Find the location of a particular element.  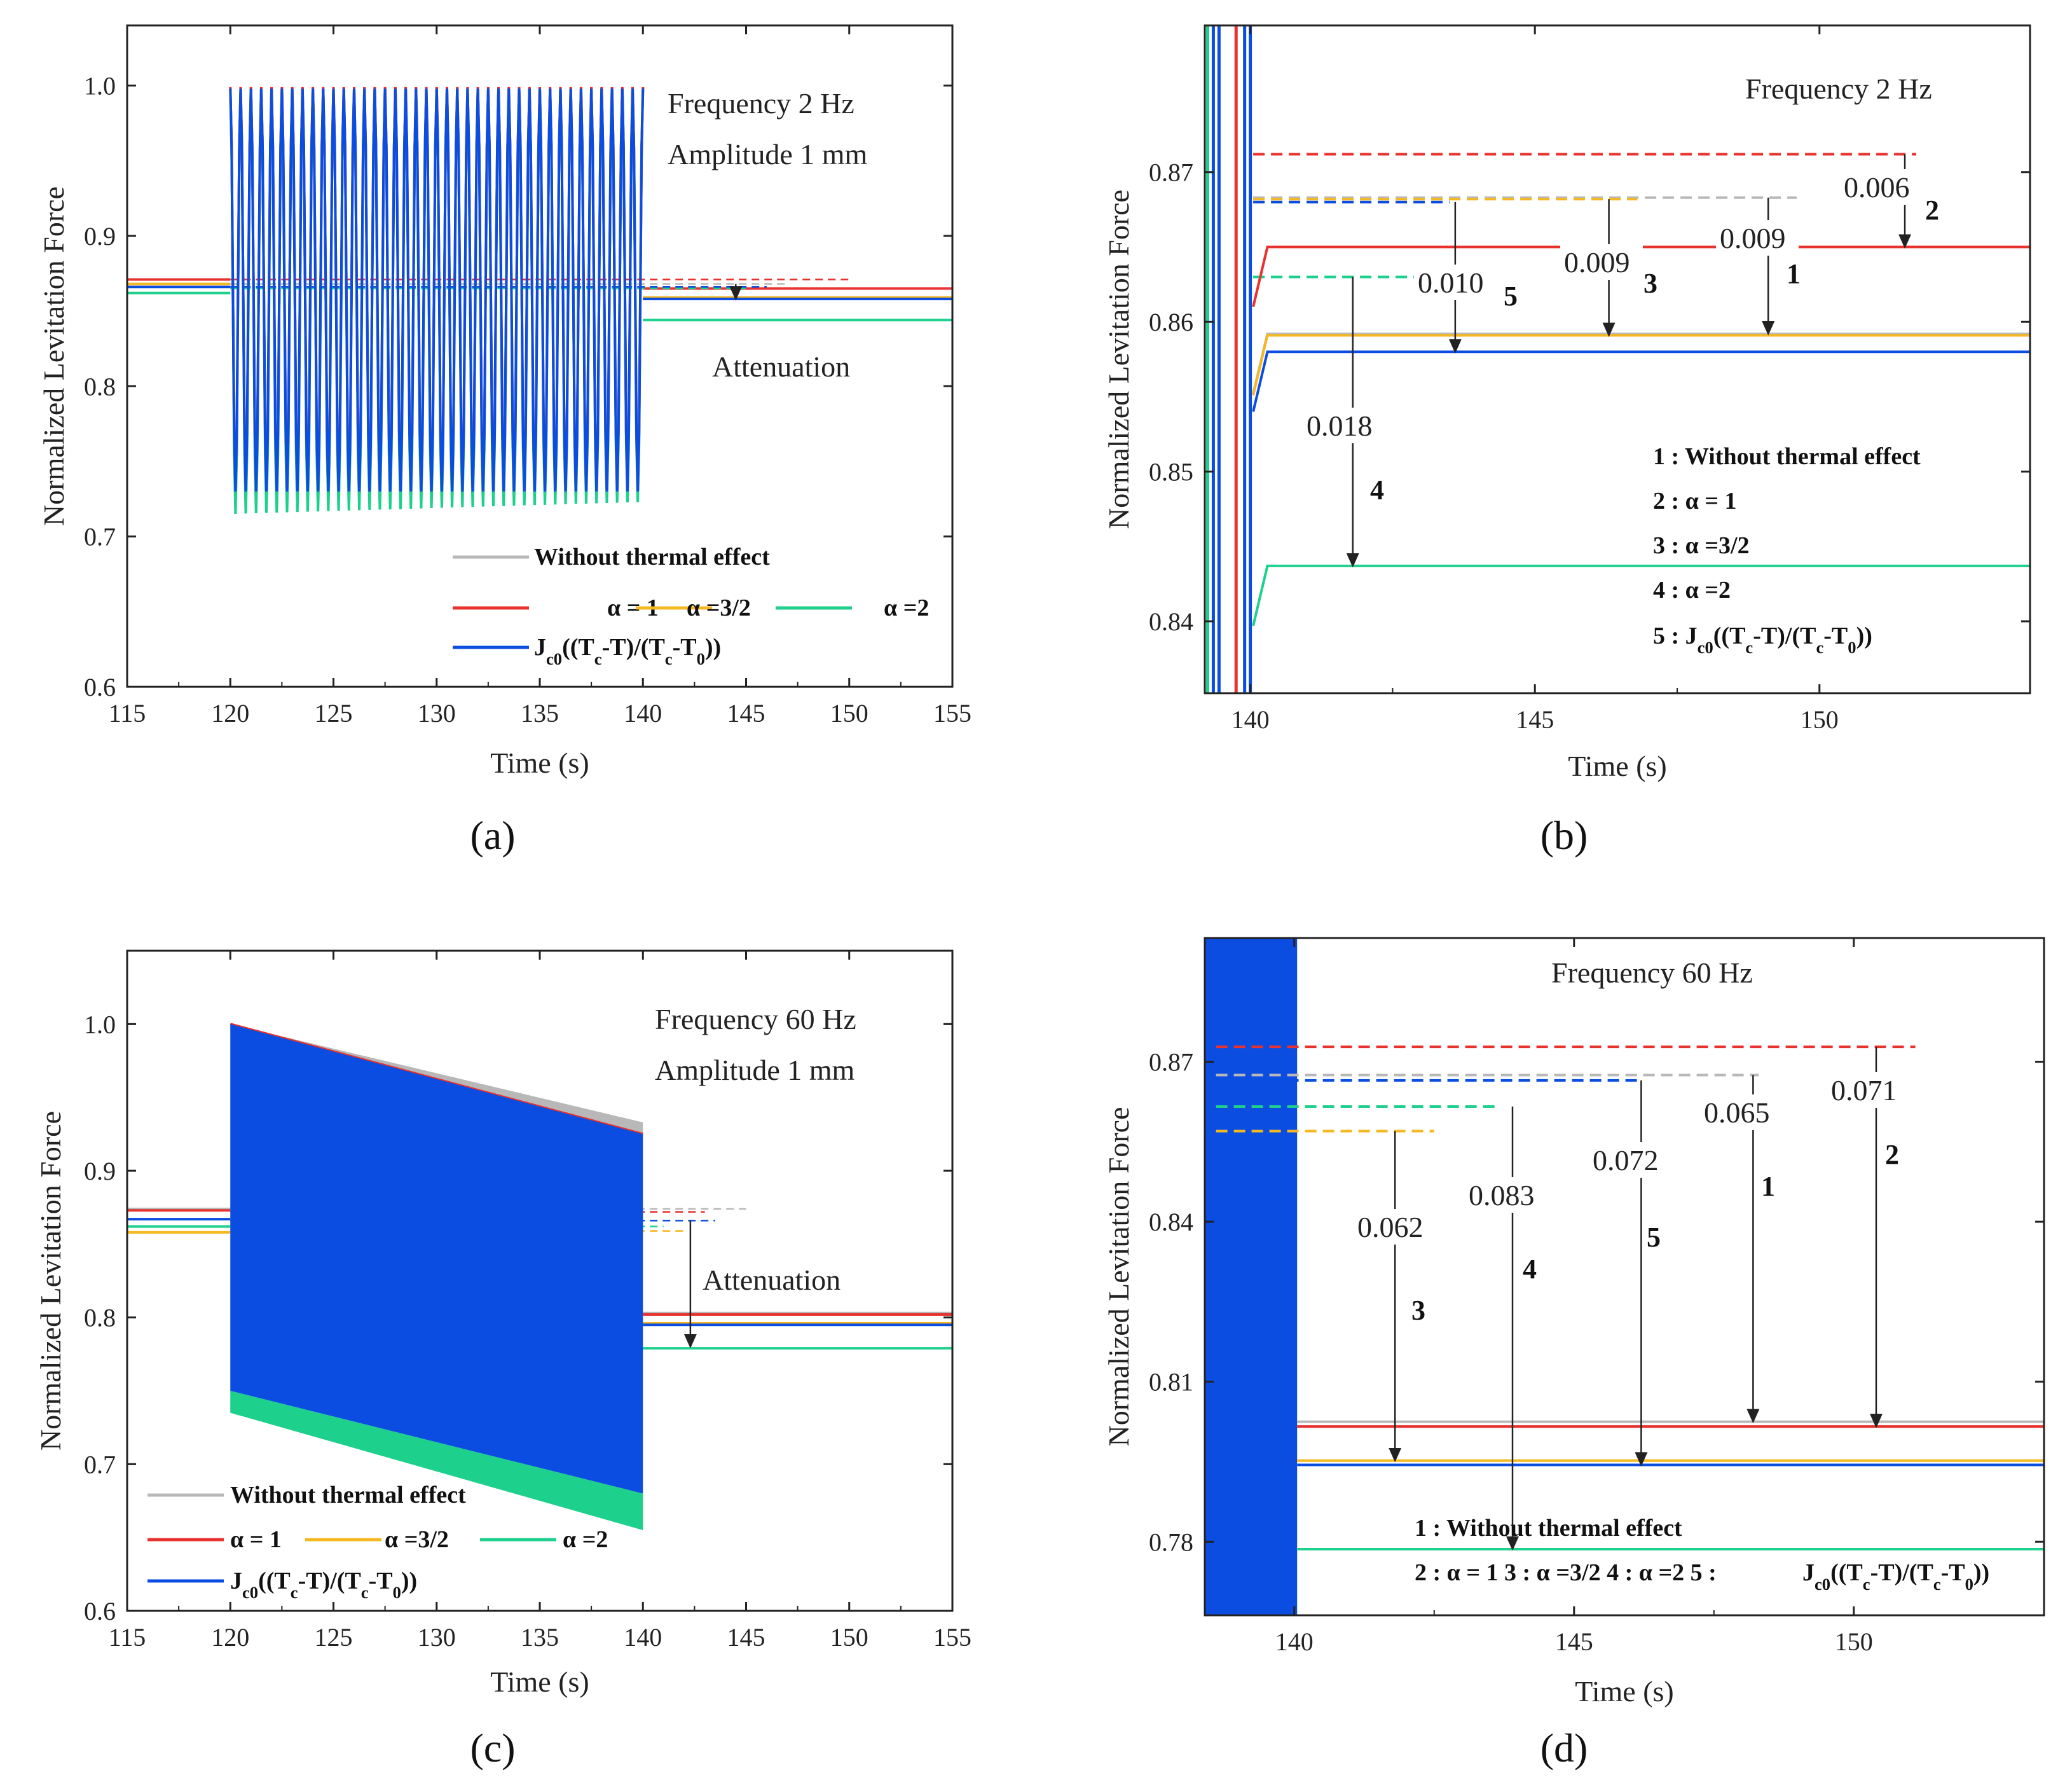

legend-label-1: α = 1 is located at coordinates (256, 1540).